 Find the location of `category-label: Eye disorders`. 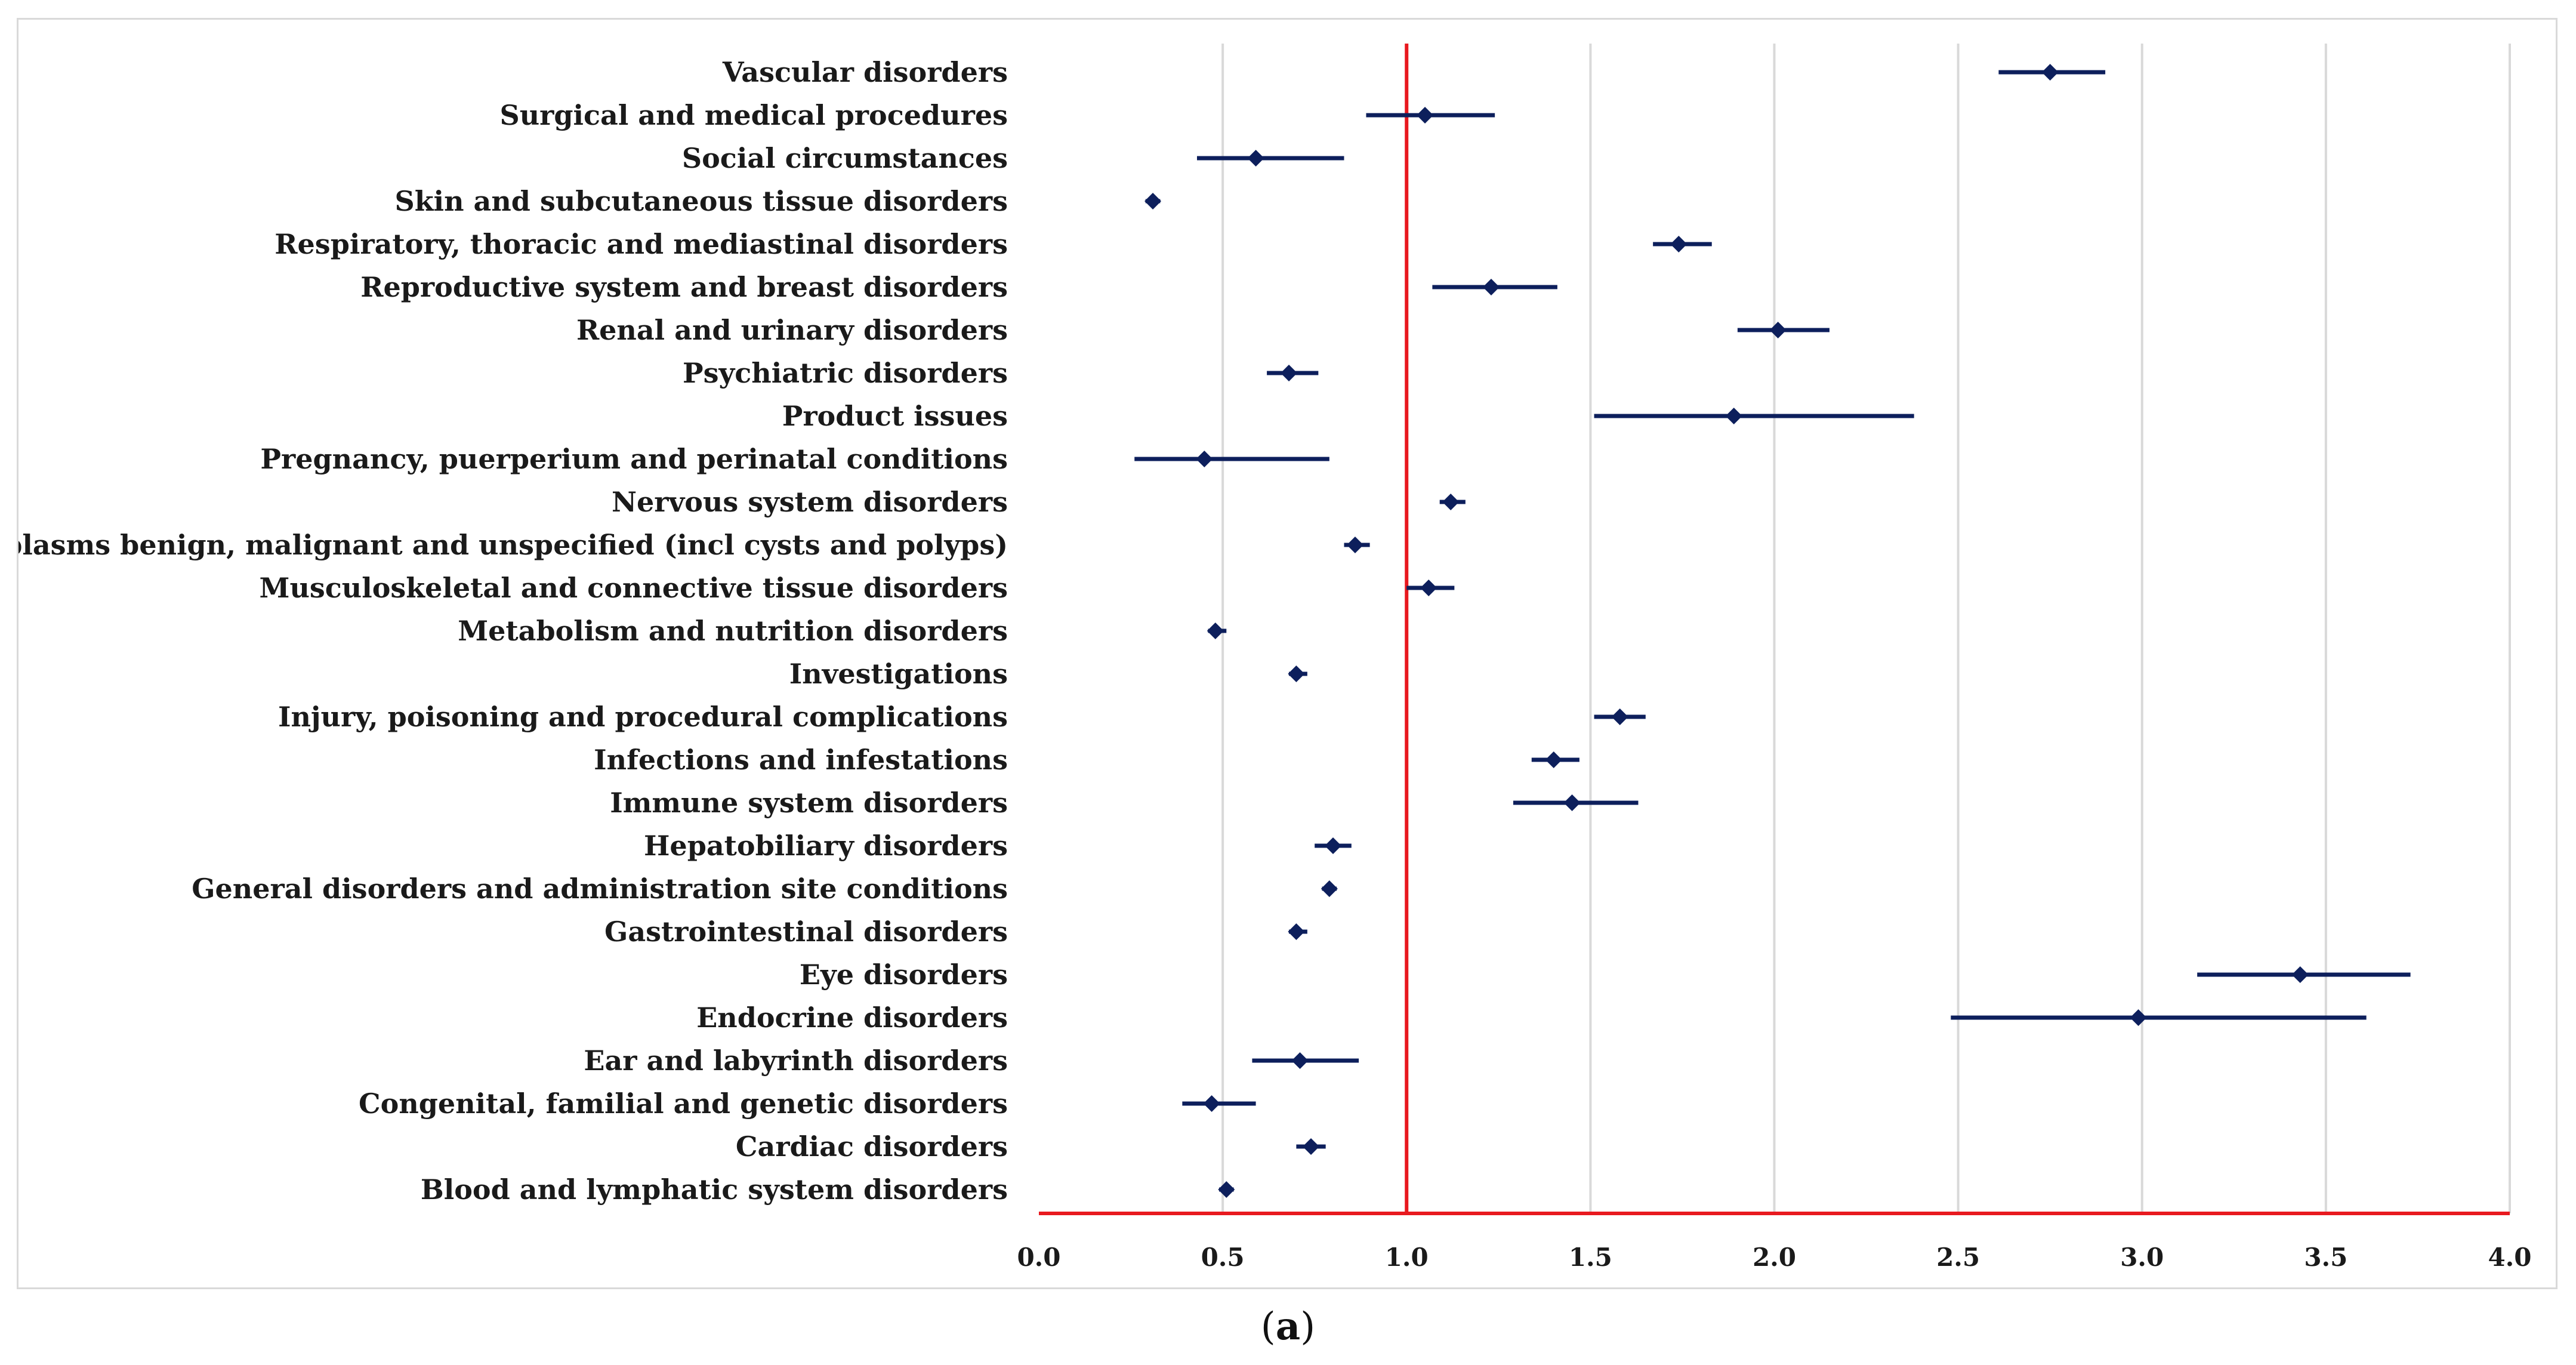

category-label: Eye disorders is located at coordinates (904, 975).